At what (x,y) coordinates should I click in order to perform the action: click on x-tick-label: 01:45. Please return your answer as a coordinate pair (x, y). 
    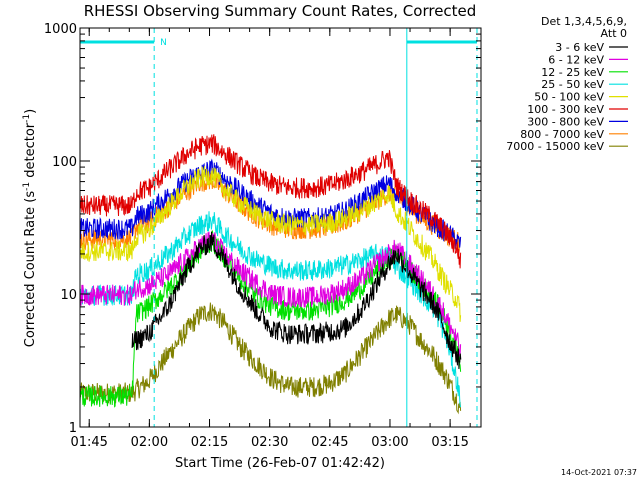
    Looking at the image, I should click on (88, 442).